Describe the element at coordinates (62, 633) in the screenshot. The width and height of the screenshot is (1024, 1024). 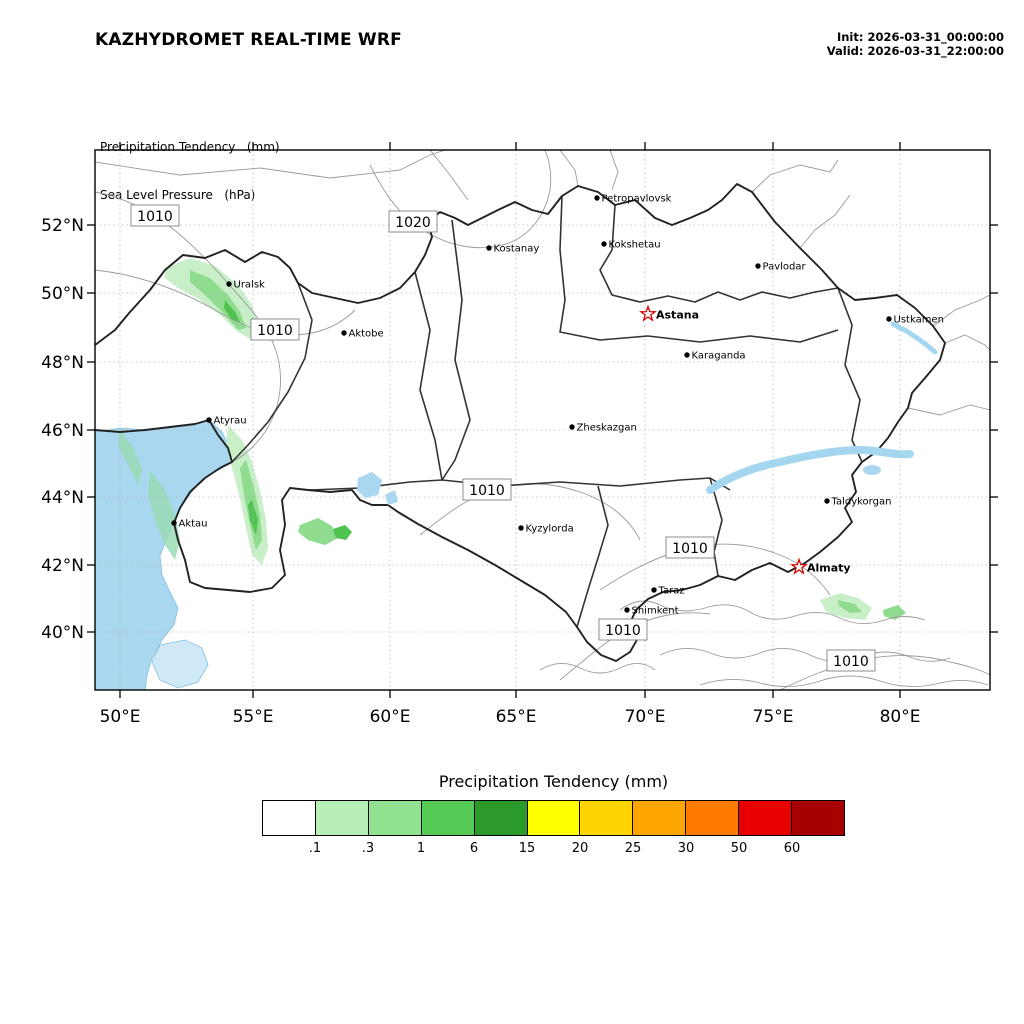
I see `lat-axis-label: 40°N` at that location.